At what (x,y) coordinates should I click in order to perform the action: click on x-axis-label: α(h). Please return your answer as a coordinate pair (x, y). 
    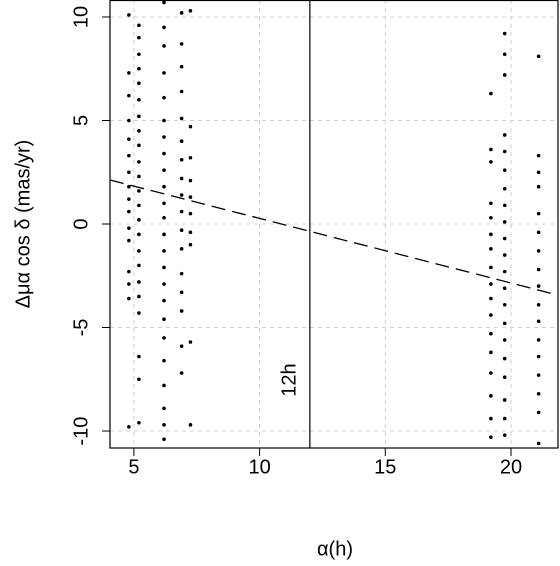
    Looking at the image, I should click on (335, 549).